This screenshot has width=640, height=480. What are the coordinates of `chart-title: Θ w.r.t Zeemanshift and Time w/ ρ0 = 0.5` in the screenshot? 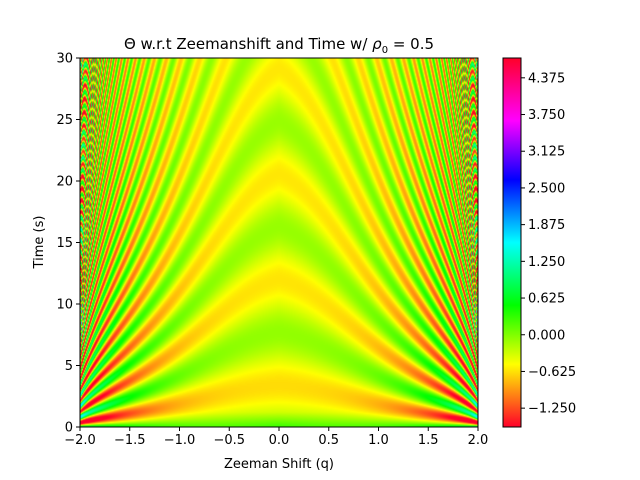 It's located at (279, 45).